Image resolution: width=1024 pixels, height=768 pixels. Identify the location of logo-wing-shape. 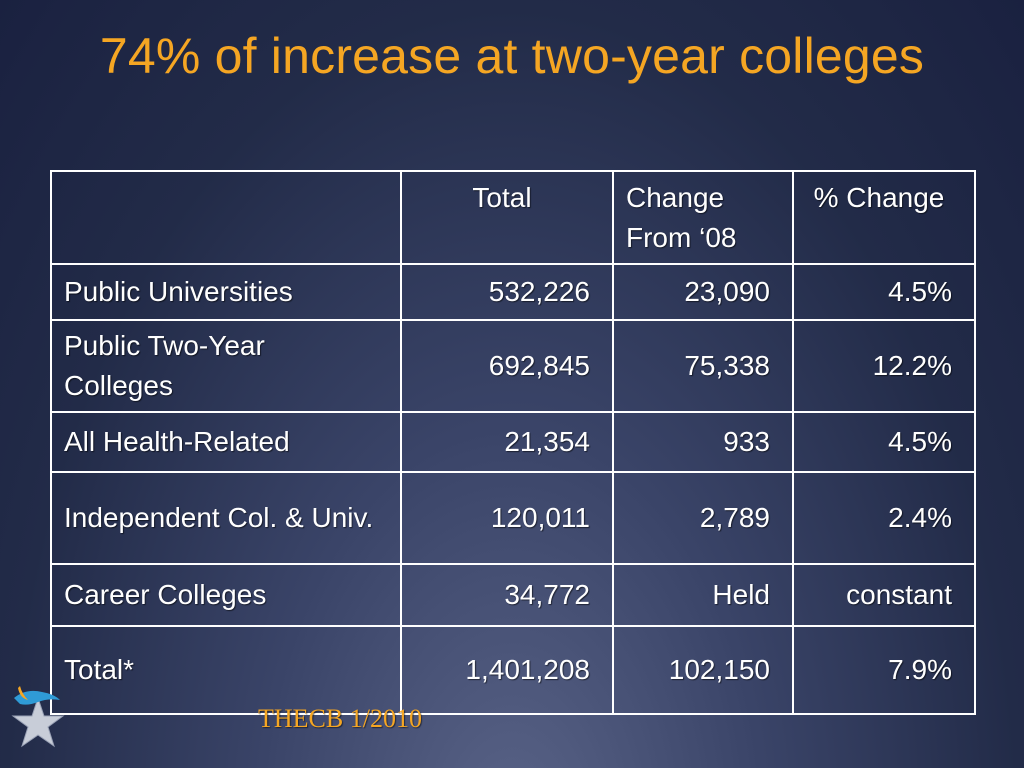
(23, 693).